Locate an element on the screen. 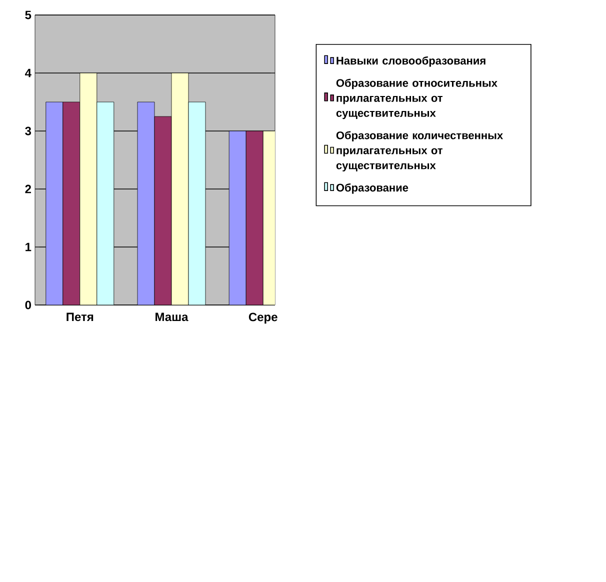  x-tick-label: Петя is located at coordinates (80, 317).